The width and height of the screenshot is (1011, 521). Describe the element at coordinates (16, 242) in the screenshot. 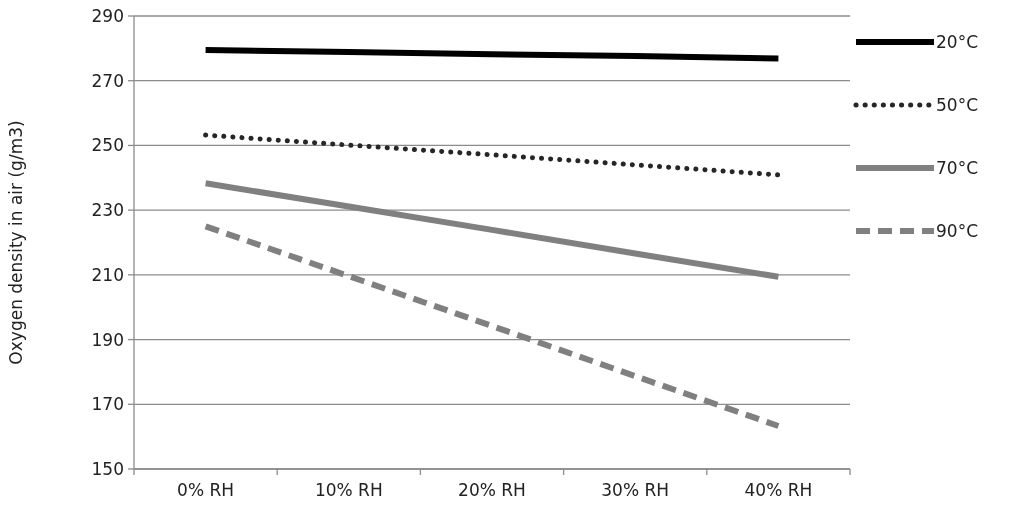

I see `y-axis-title: Oxygen density in air (g/m3)` at that location.